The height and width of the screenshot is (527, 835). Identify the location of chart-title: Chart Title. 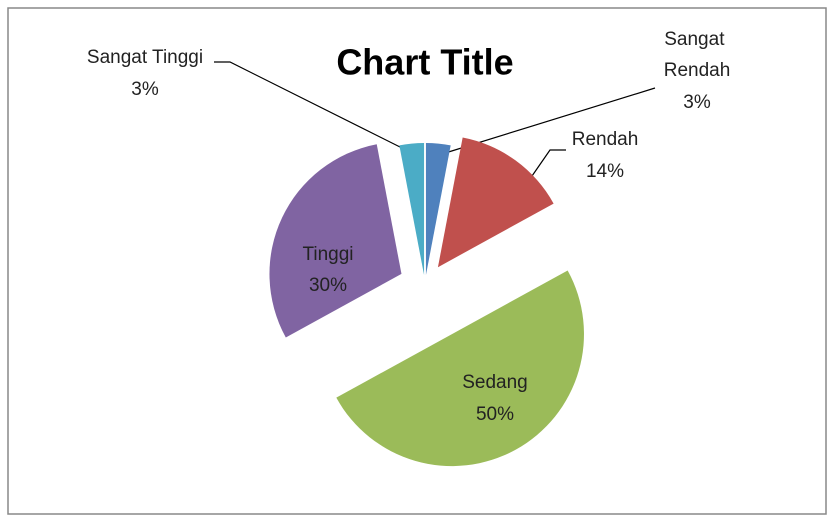
(424, 62).